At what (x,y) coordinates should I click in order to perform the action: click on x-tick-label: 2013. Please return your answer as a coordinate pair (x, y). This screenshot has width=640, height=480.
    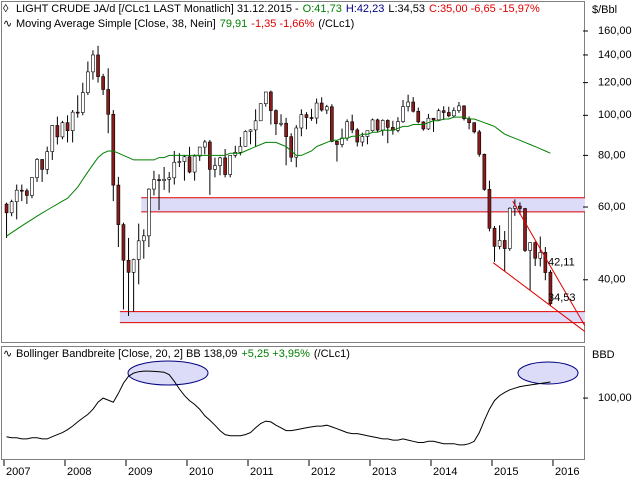
    Looking at the image, I should click on (384, 472).